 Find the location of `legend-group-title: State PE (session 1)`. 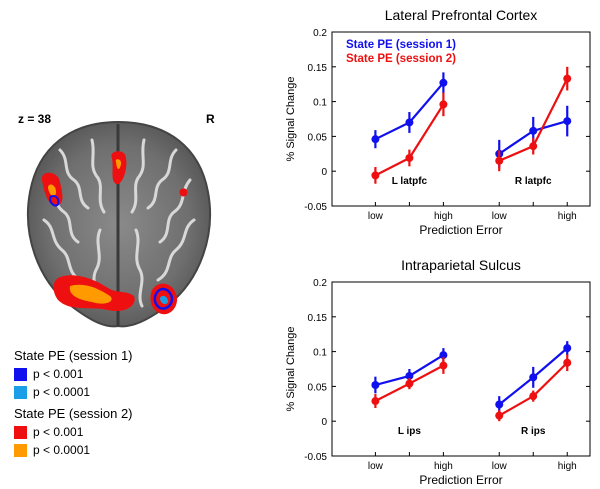

legend-group-title: State PE (session 1) is located at coordinates (73, 355).